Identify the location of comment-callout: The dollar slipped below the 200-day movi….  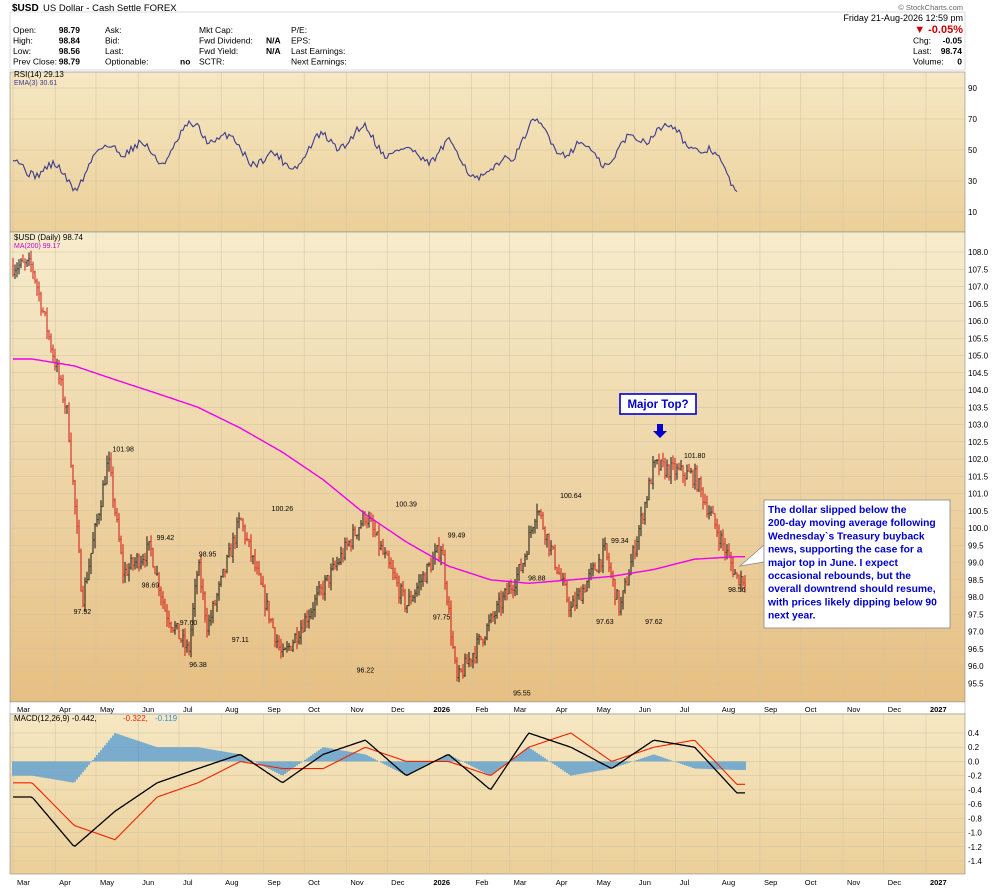
(844, 564).